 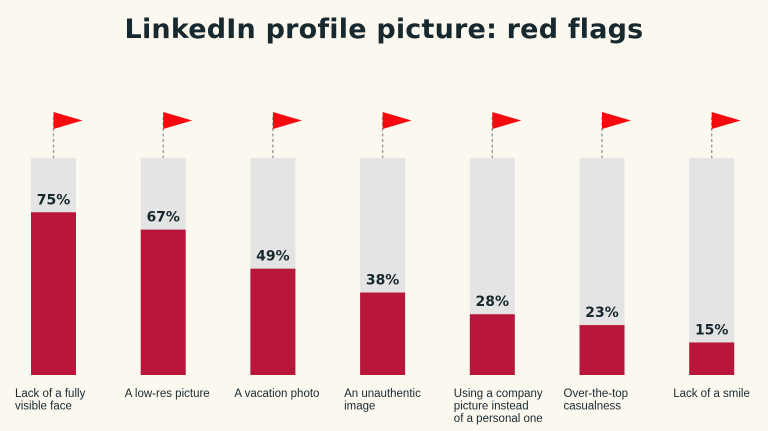 I want to click on data-label: 23%, so click(x=602, y=313).